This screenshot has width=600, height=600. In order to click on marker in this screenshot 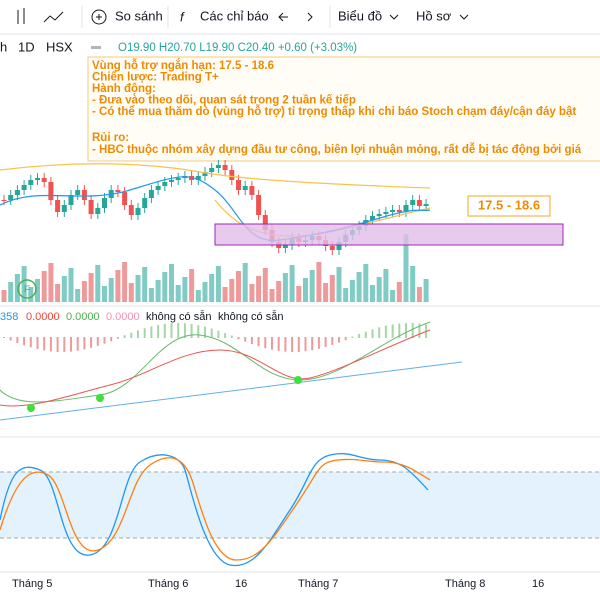, I will do `click(27, 289)`.